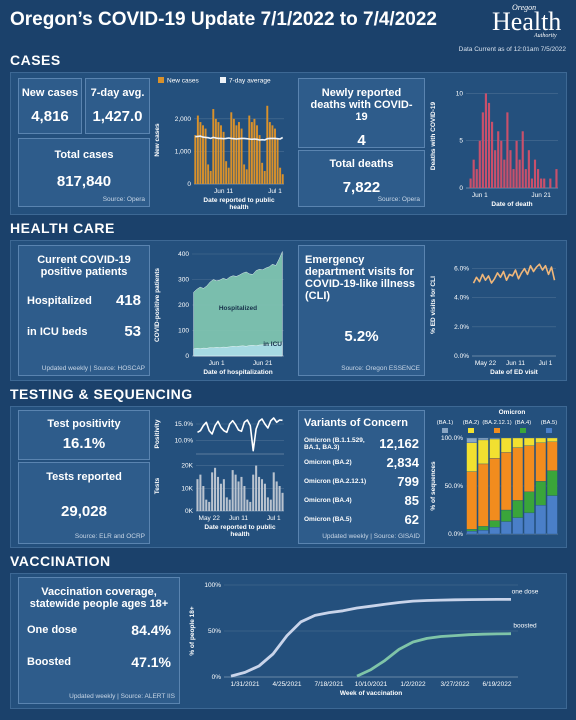 The width and height of the screenshot is (576, 720). I want to click on kpi-value: 47.1%, so click(151, 662).